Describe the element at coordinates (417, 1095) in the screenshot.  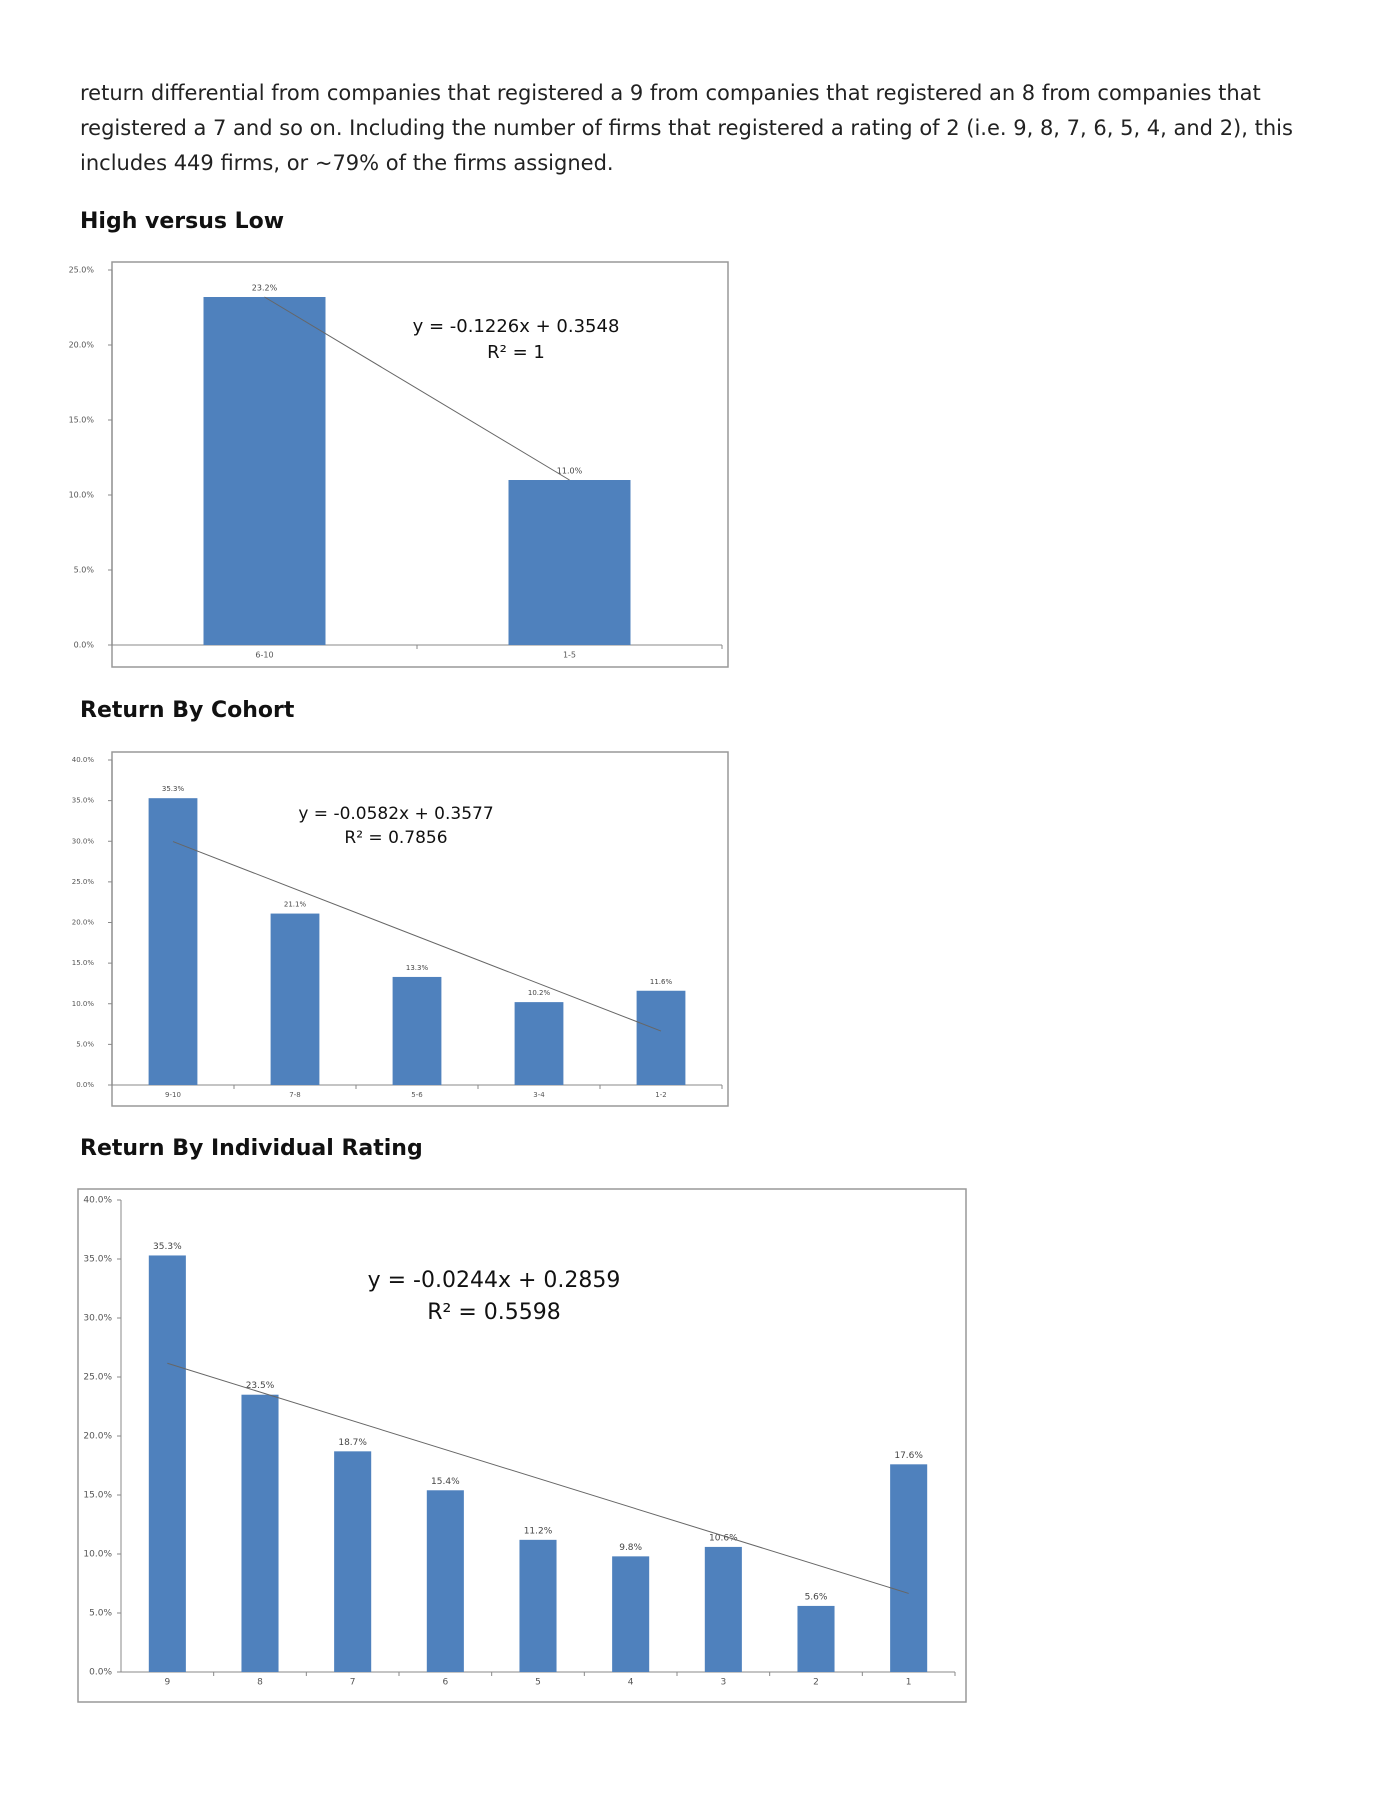
I see `x-tick-label: 5-6` at that location.